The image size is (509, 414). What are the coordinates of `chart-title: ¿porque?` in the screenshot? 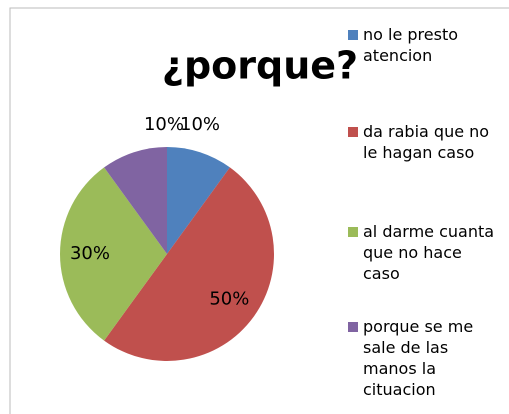 It's located at (260, 66).